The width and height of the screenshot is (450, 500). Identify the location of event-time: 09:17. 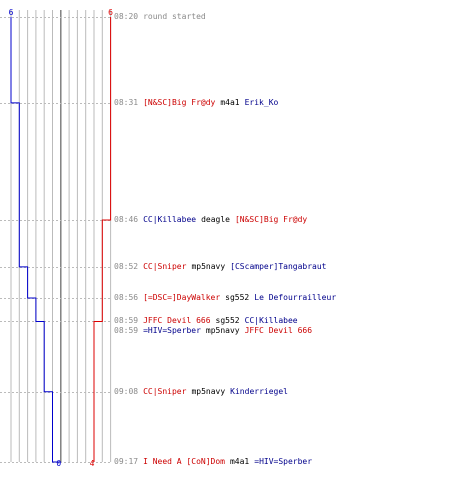
(126, 461).